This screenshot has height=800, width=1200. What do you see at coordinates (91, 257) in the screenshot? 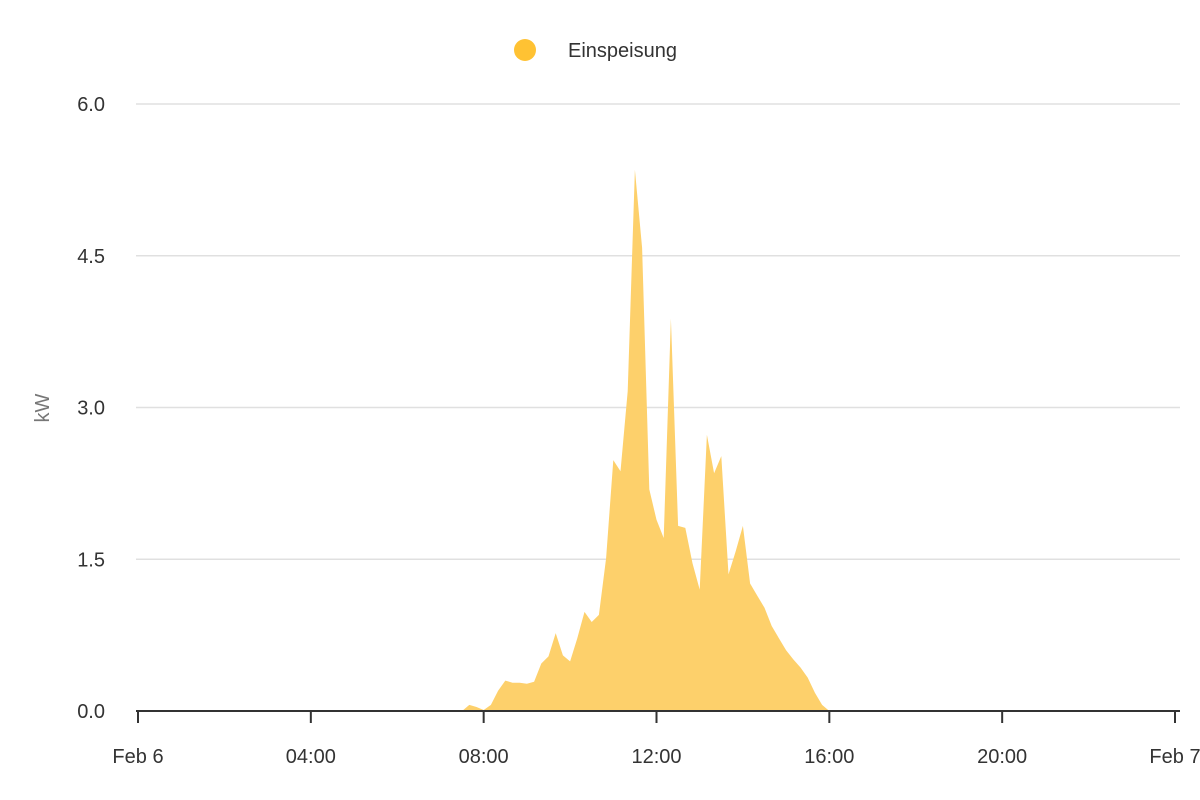
I see `y-tick-label: 4.5` at bounding box center [91, 257].